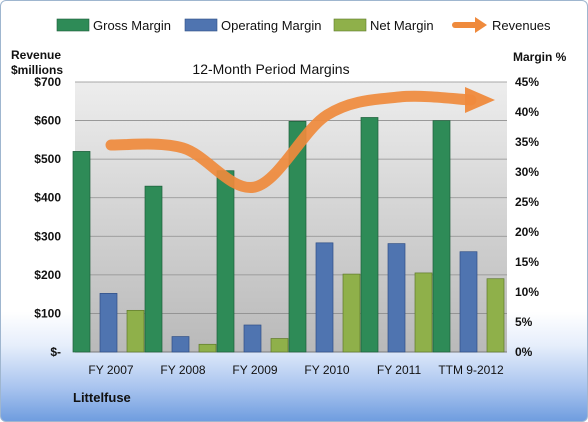 Image resolution: width=588 pixels, height=422 pixels. Describe the element at coordinates (326, 370) in the screenshot. I see `x-tick-label: FY 2010` at that location.